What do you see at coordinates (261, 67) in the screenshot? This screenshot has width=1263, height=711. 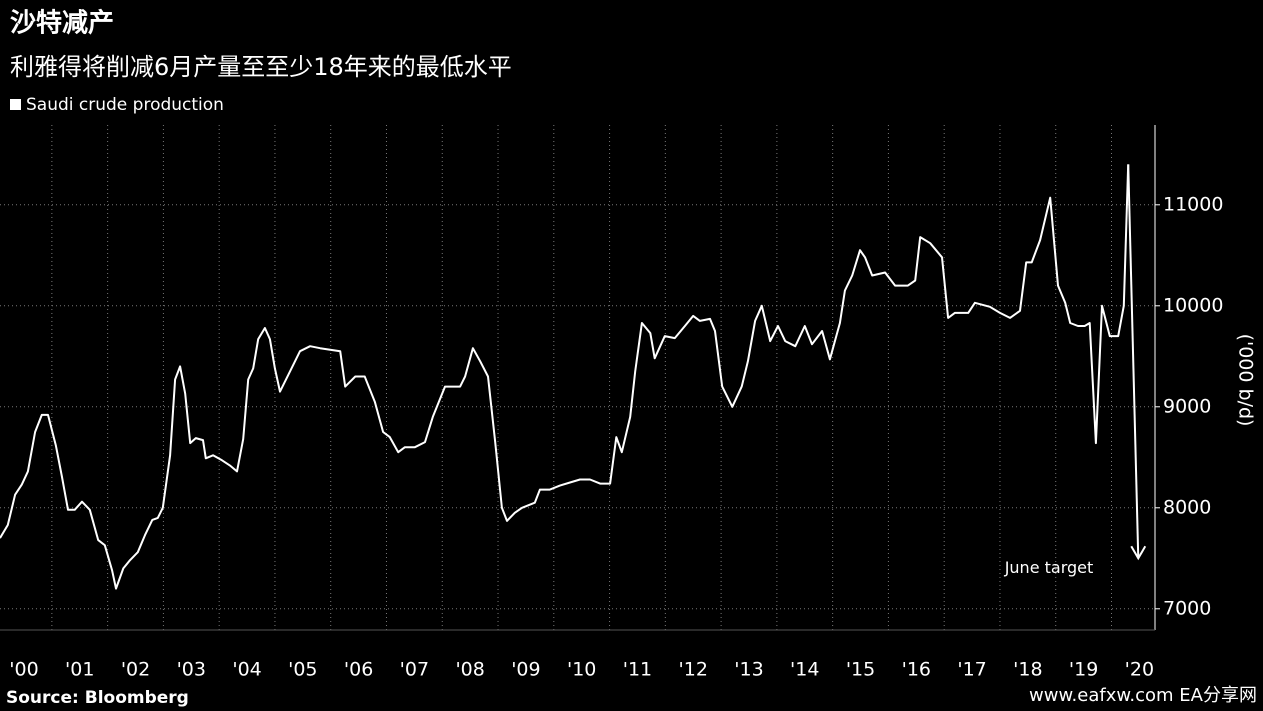 I see `chart-subtitle: 利雅得将削减6月产量至至少18年来的最低水平` at bounding box center [261, 67].